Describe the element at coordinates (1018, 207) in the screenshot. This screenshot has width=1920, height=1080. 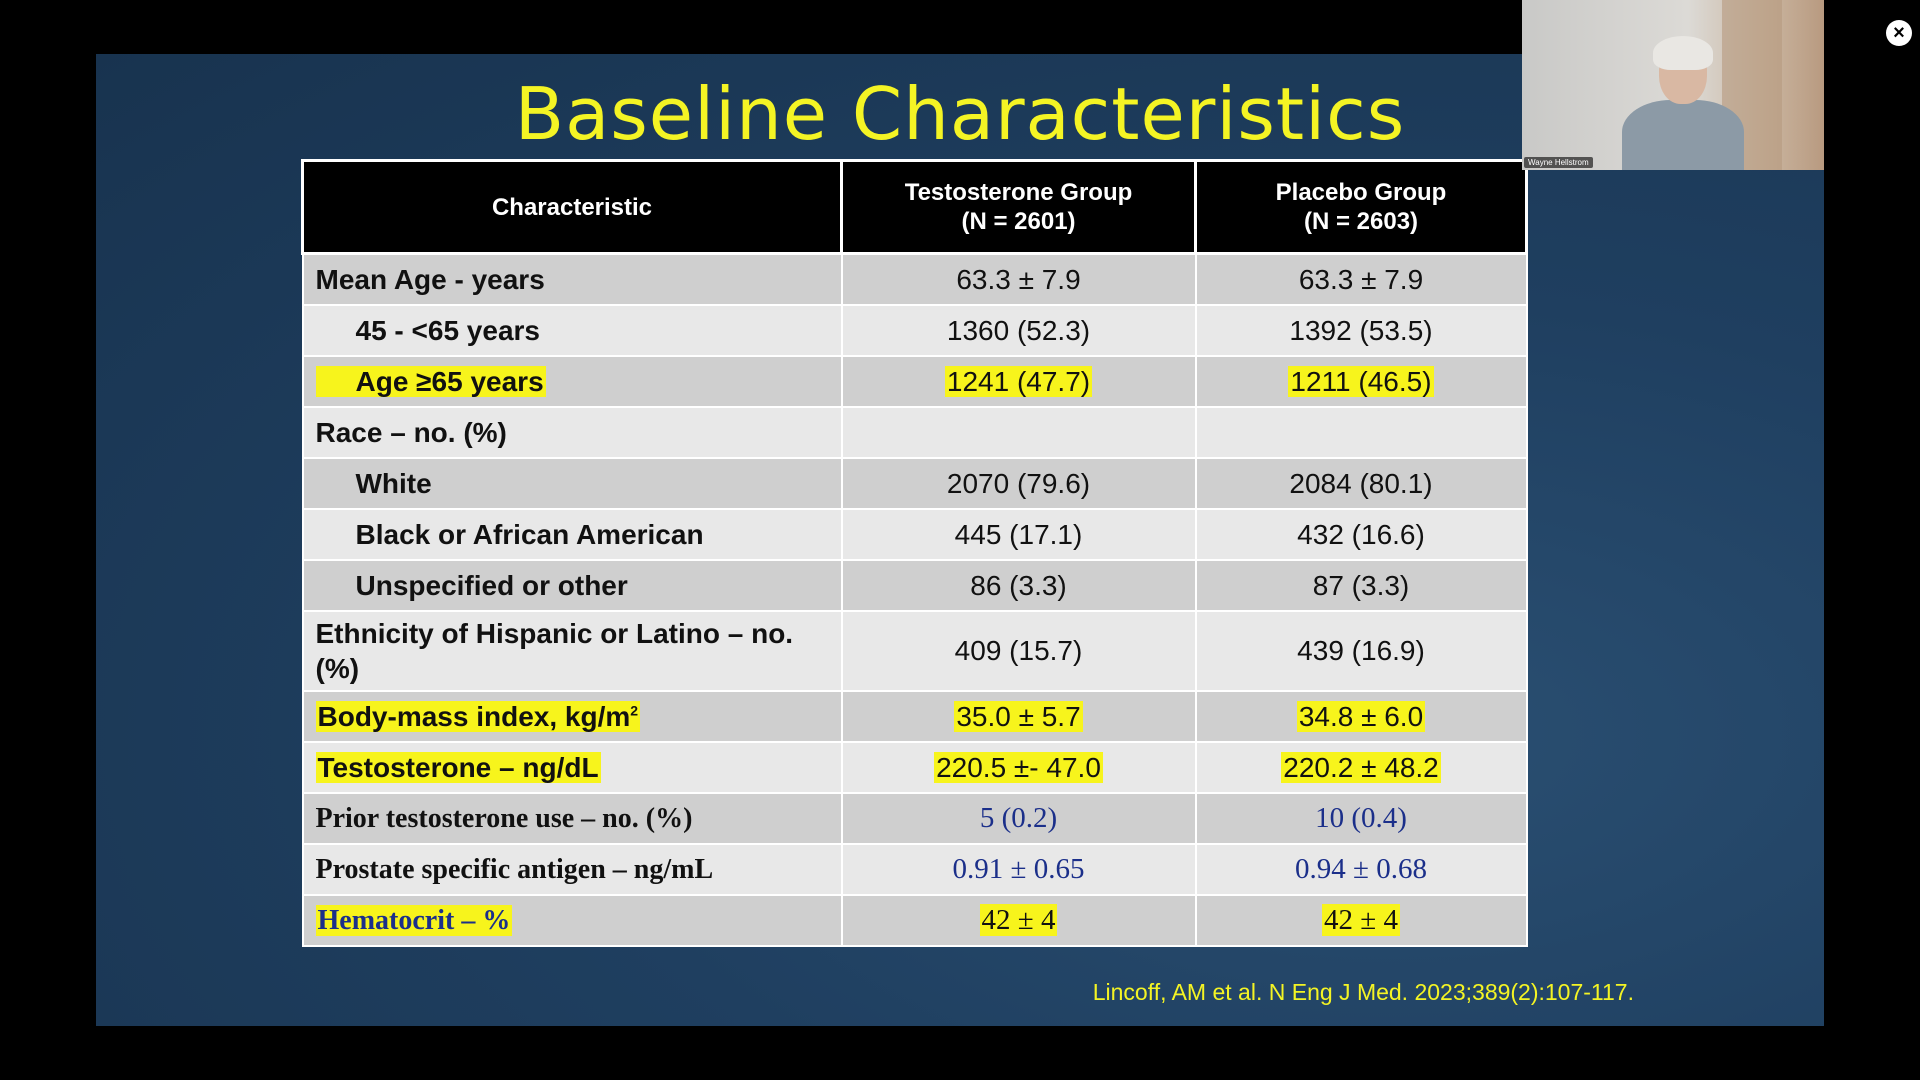
I see `header-testosterone-group: Testosterone Group (N = 2601)` at that location.